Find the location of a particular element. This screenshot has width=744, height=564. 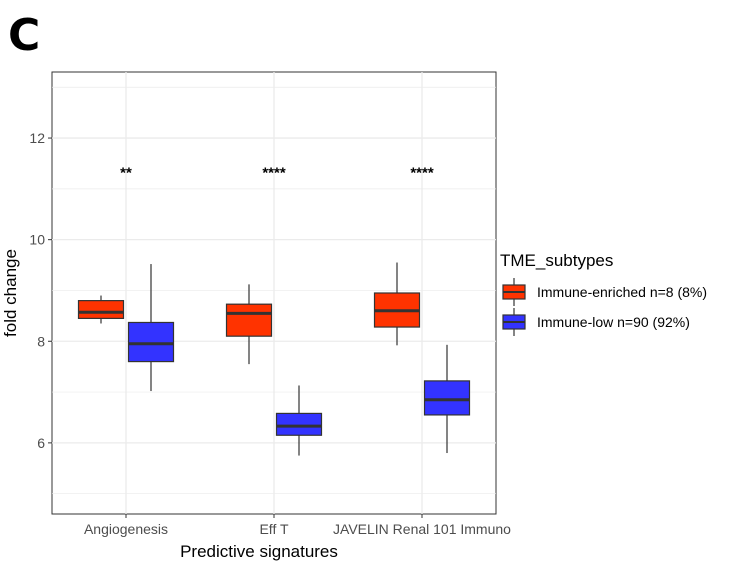

y-tick-label: 12 is located at coordinates (37, 138).